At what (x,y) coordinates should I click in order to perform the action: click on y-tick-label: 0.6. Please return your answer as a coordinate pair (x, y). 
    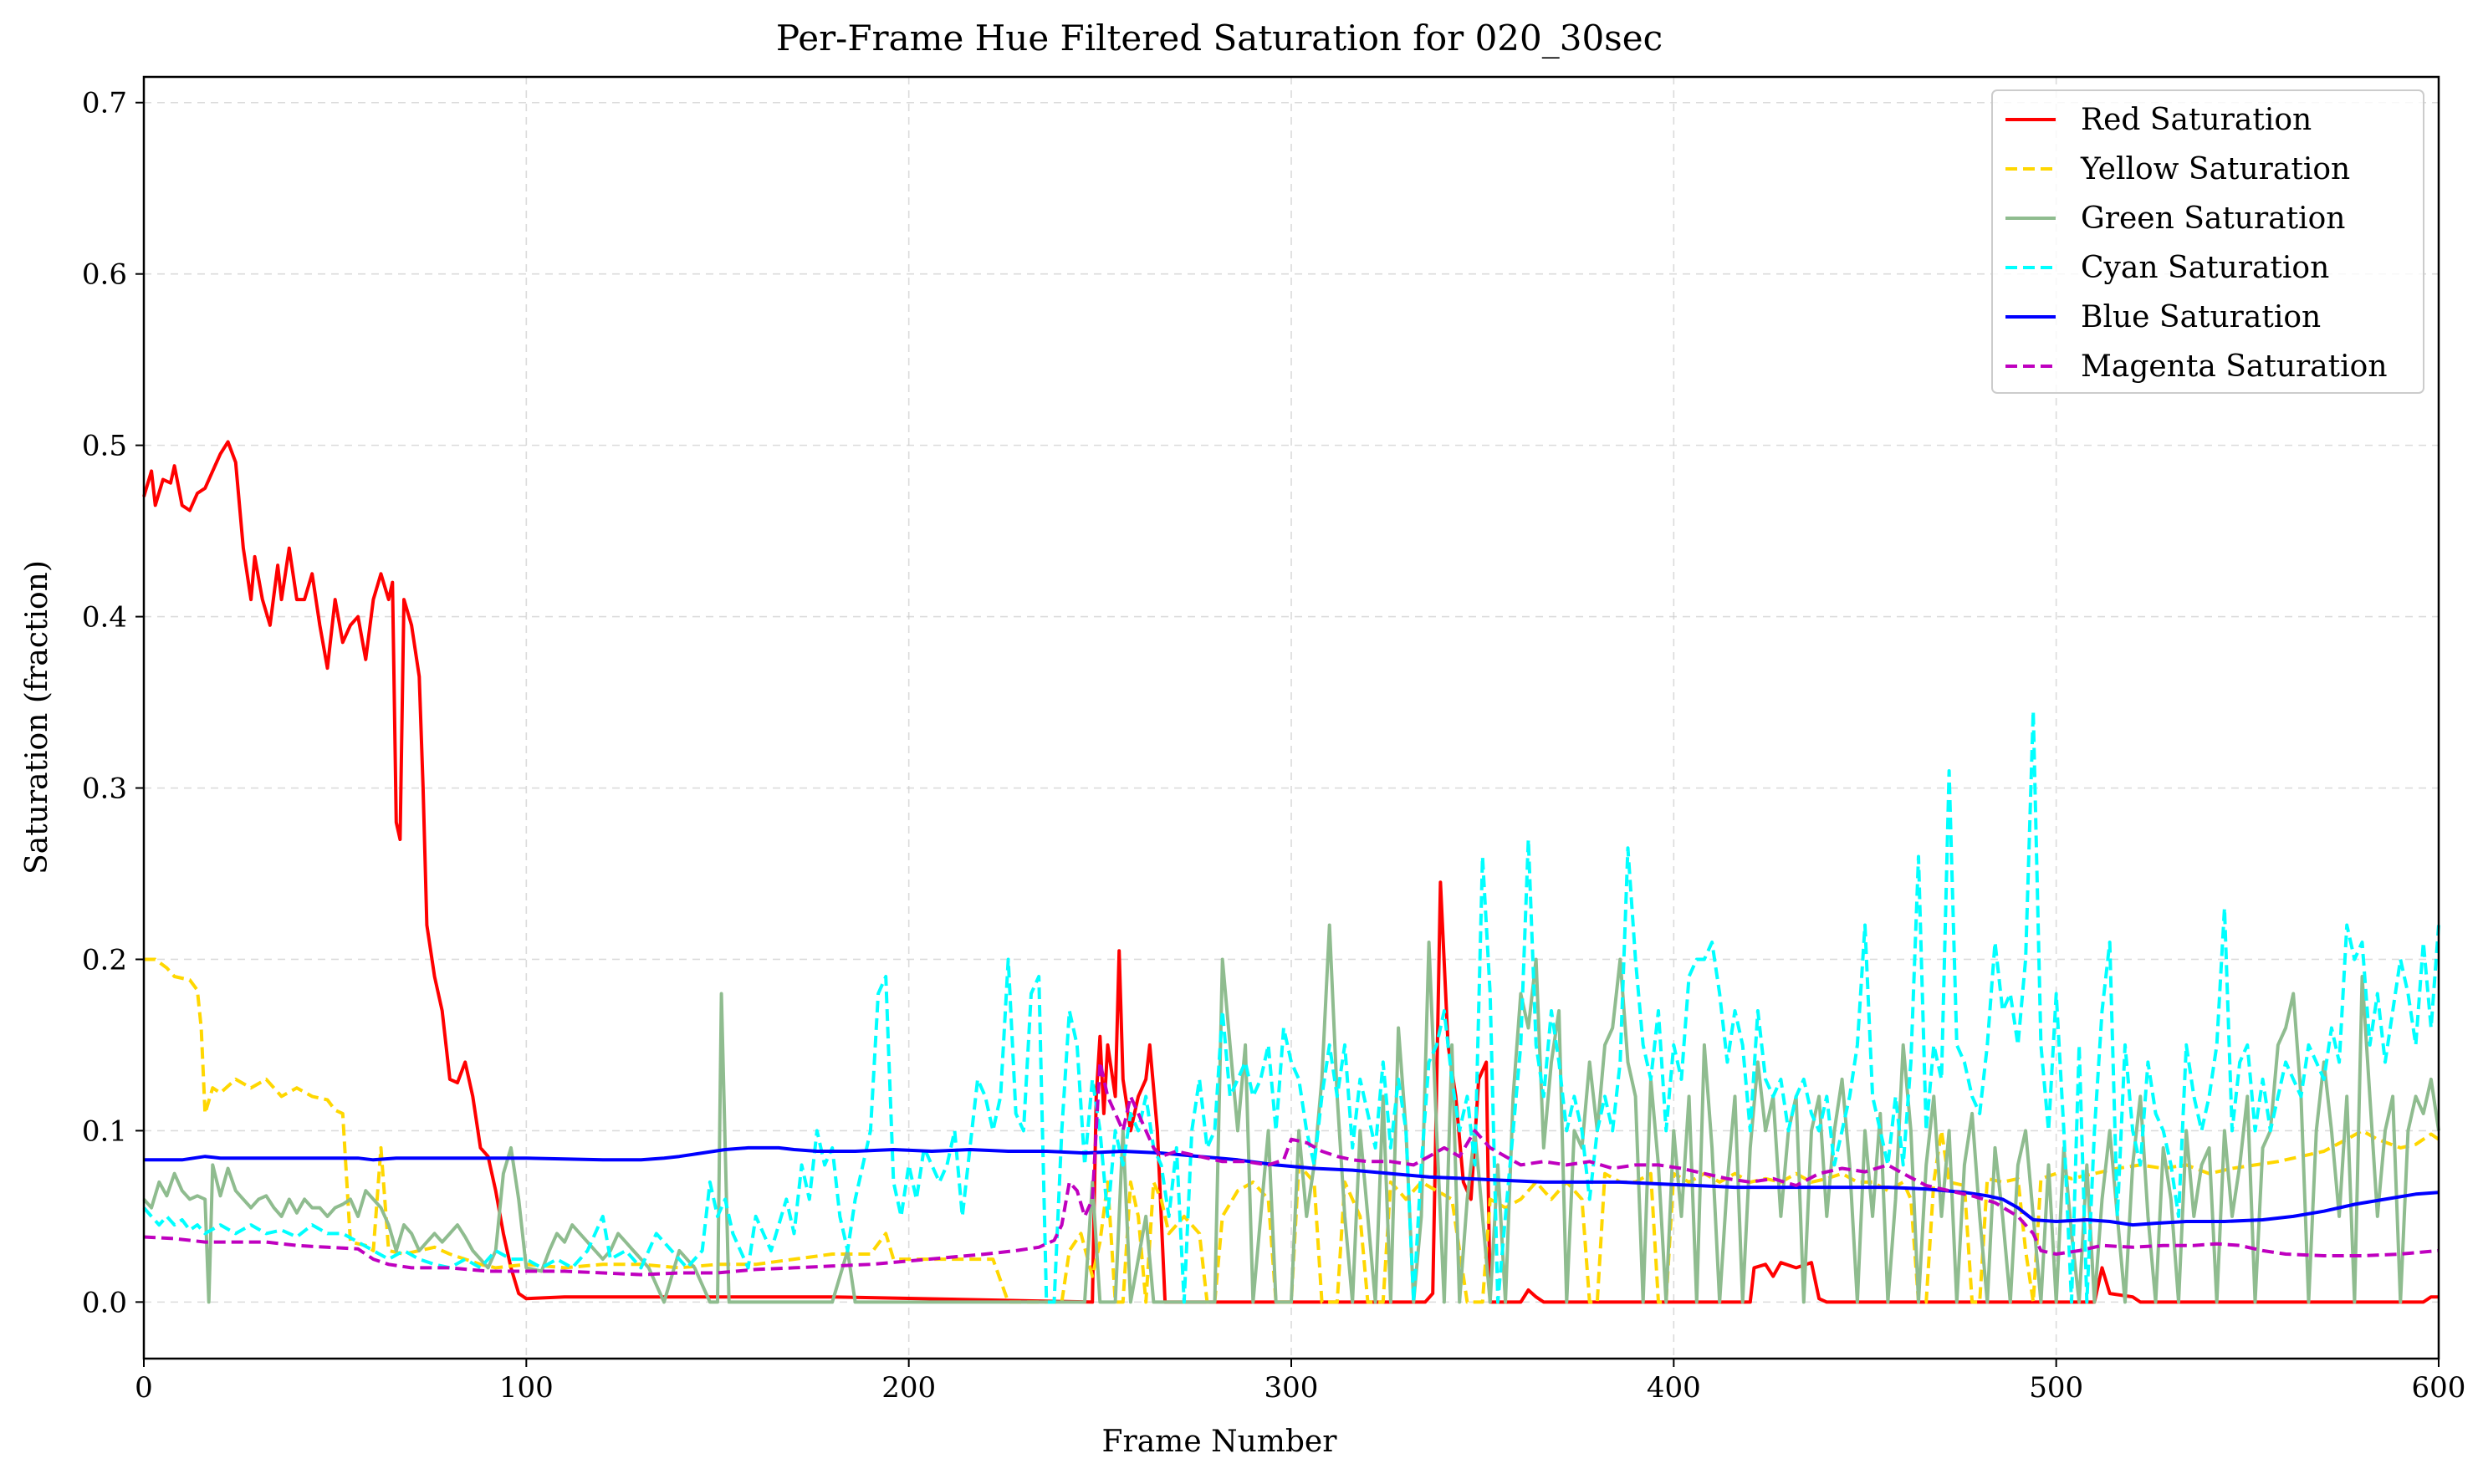
    Looking at the image, I should click on (104, 275).